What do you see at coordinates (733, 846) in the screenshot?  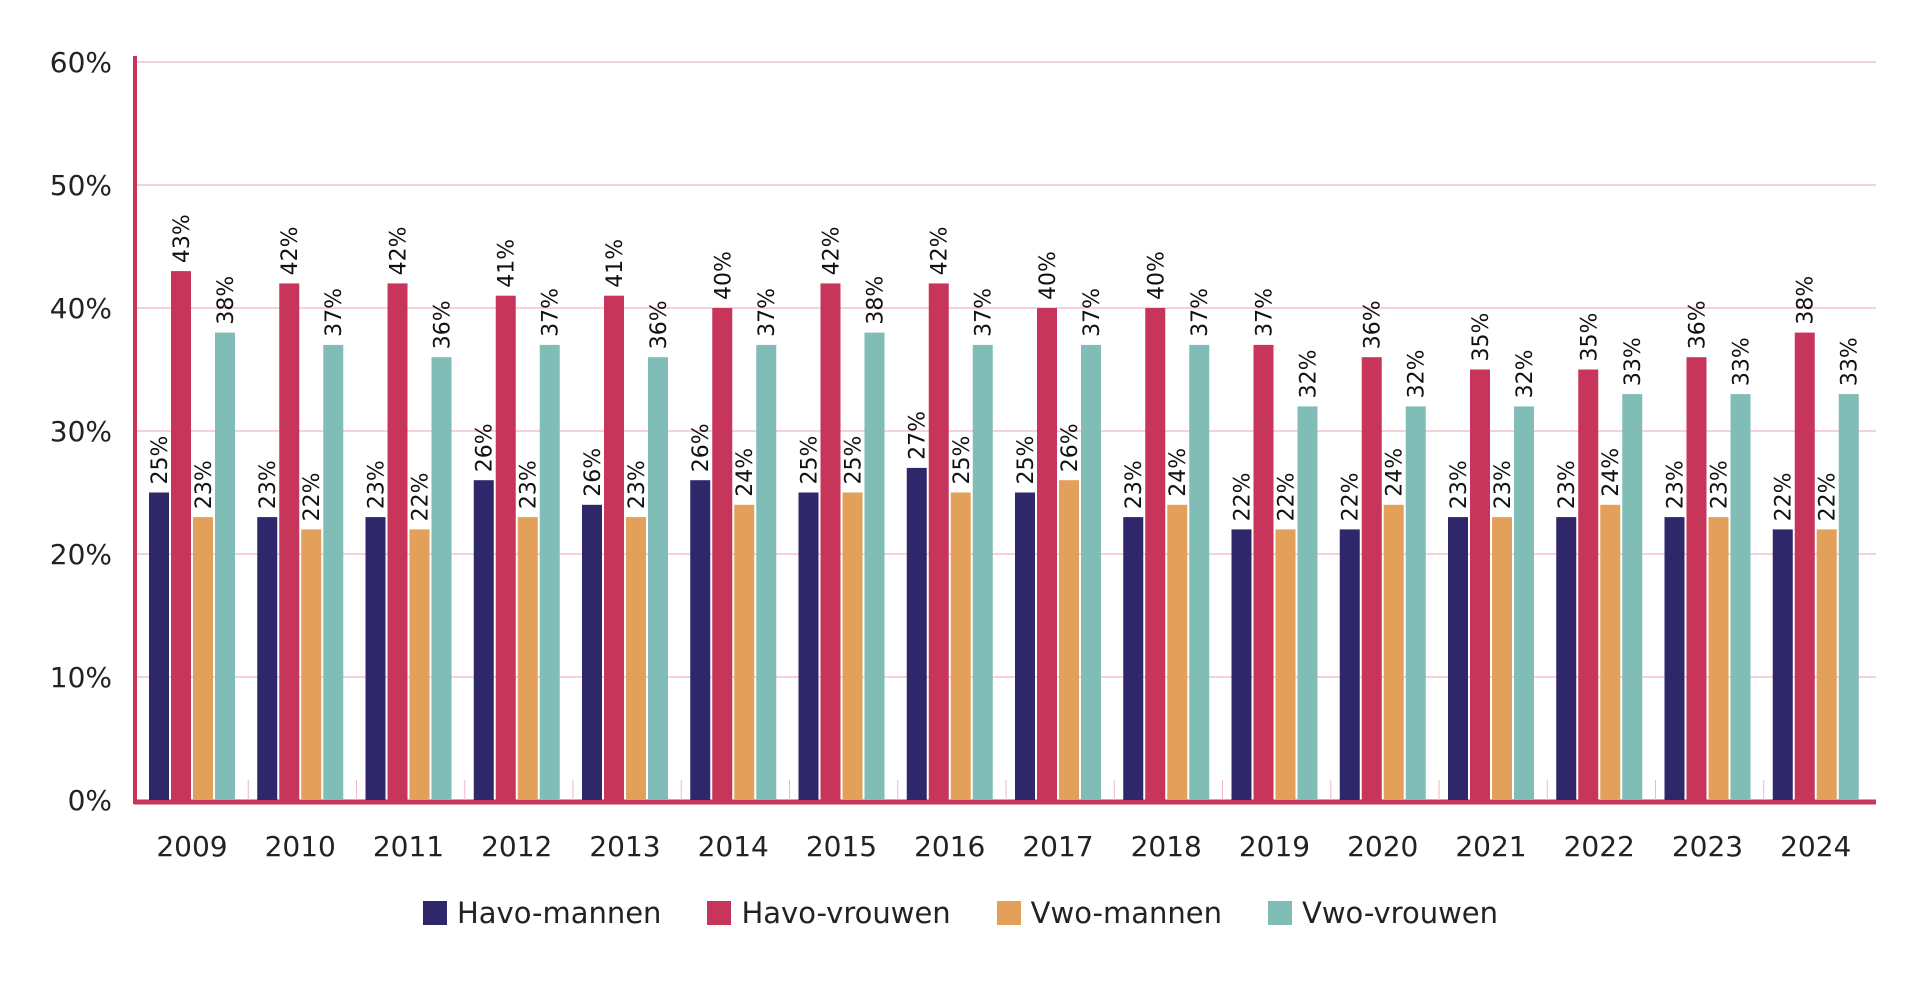 I see `x-tick-label: 2014` at bounding box center [733, 846].